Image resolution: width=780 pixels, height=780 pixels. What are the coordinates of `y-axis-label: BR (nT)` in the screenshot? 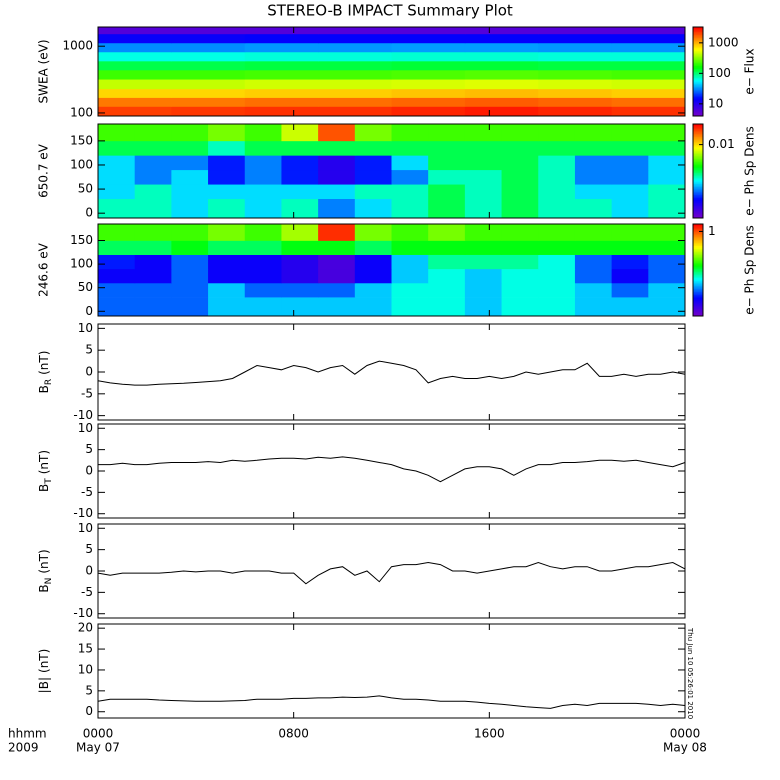 It's located at (45, 372).